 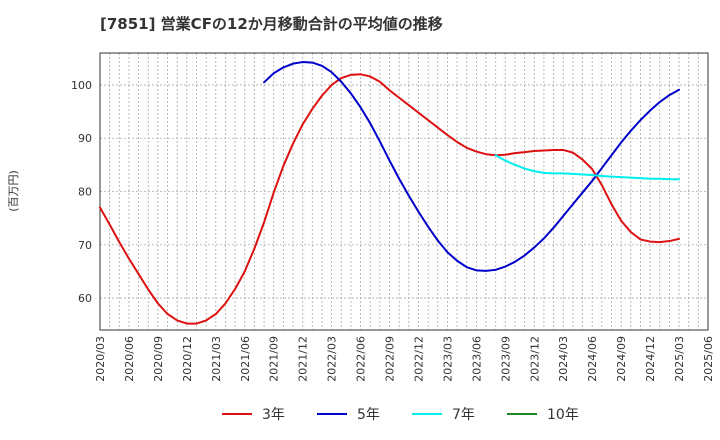 What do you see at coordinates (273, 415) in the screenshot?
I see `legend-label: 3年` at bounding box center [273, 415].